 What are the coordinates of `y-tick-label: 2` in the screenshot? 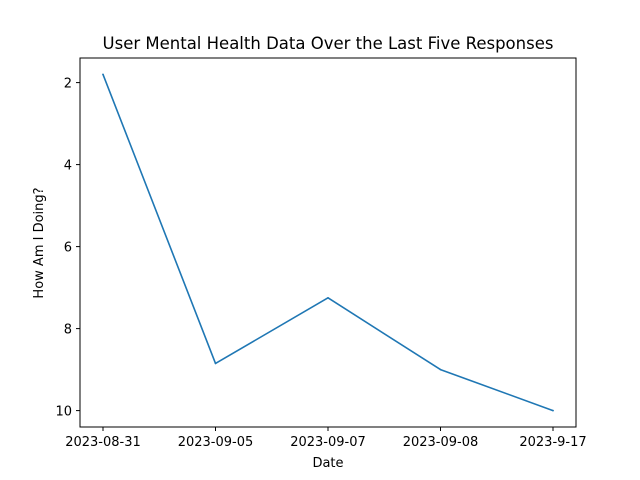 It's located at (68, 84).